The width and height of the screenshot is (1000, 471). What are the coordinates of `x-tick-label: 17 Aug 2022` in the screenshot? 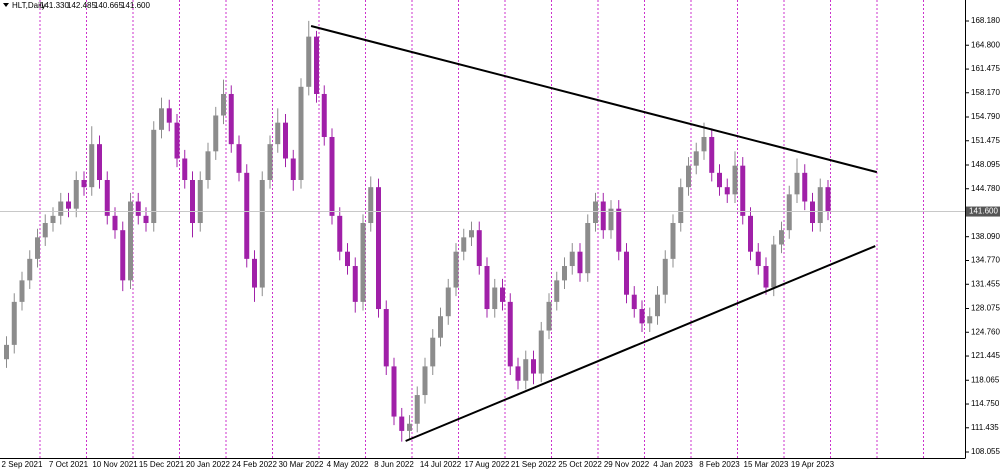 It's located at (487, 464).